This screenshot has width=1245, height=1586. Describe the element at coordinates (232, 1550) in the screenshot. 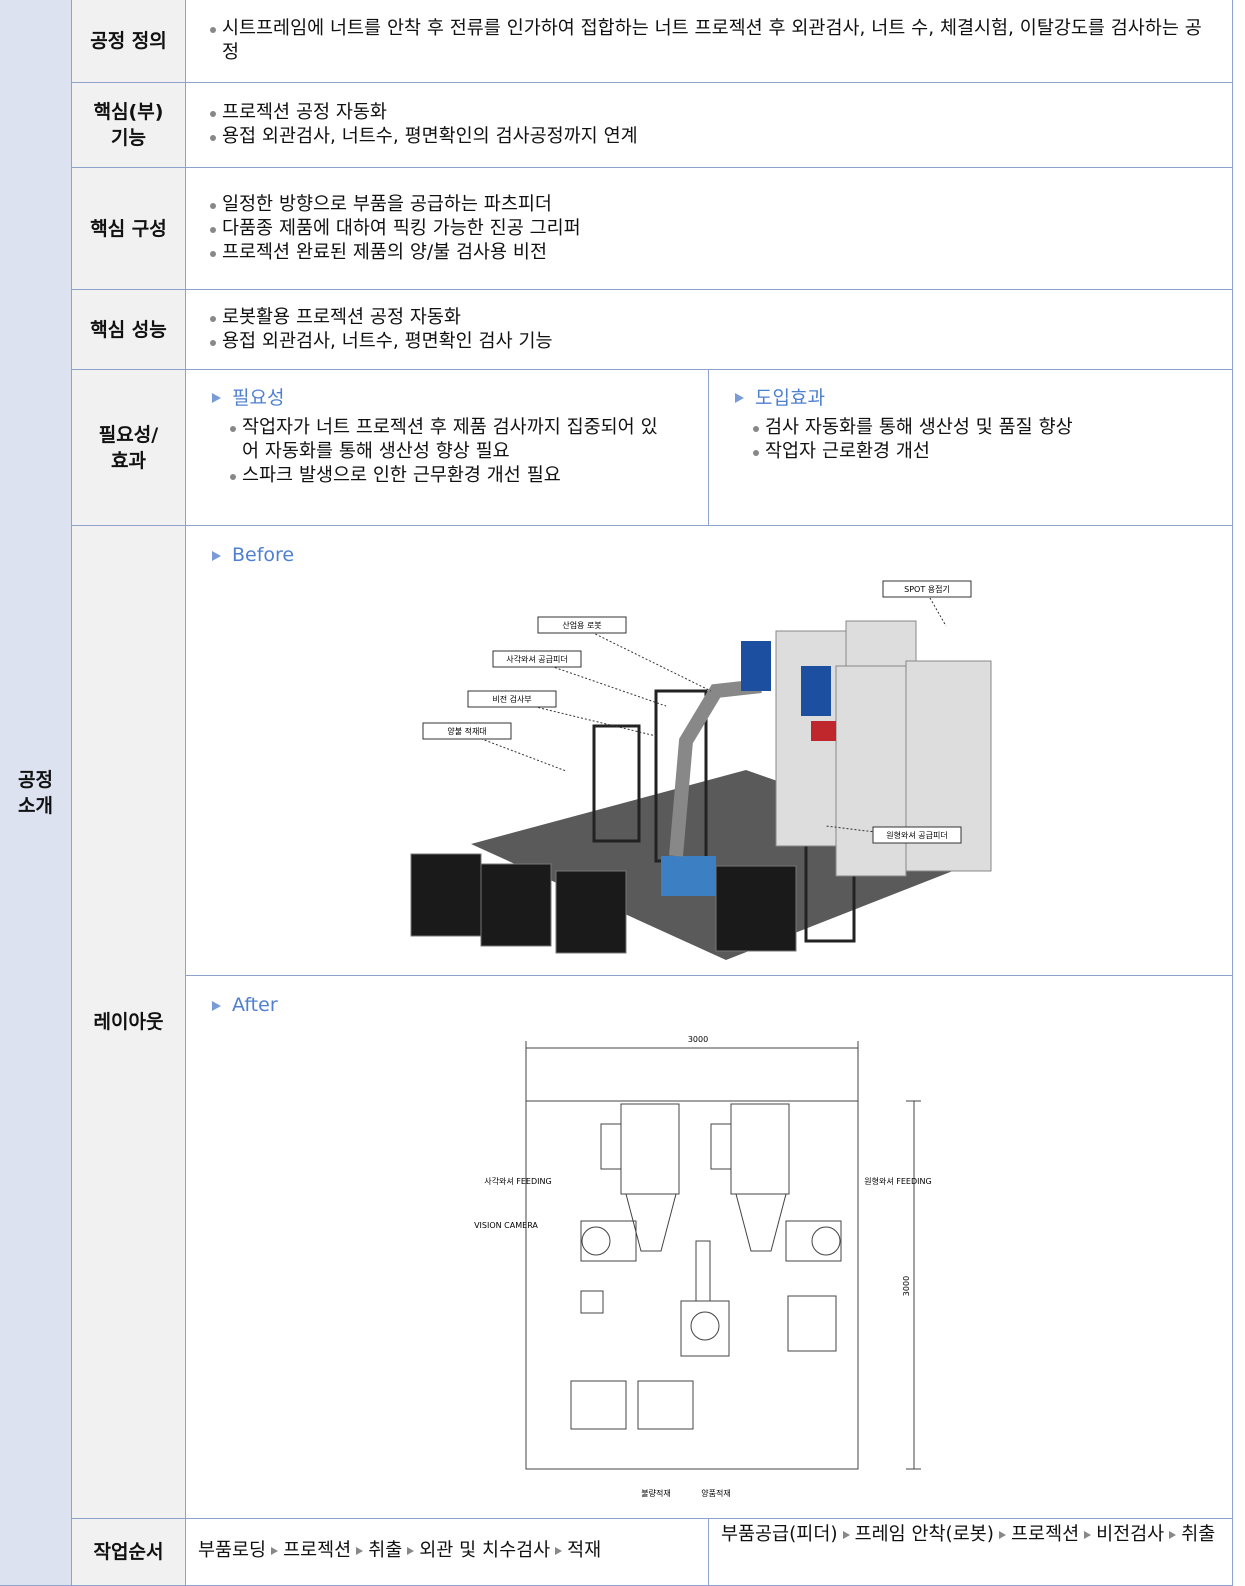

I see `flow-step: 부품로딩` at that location.